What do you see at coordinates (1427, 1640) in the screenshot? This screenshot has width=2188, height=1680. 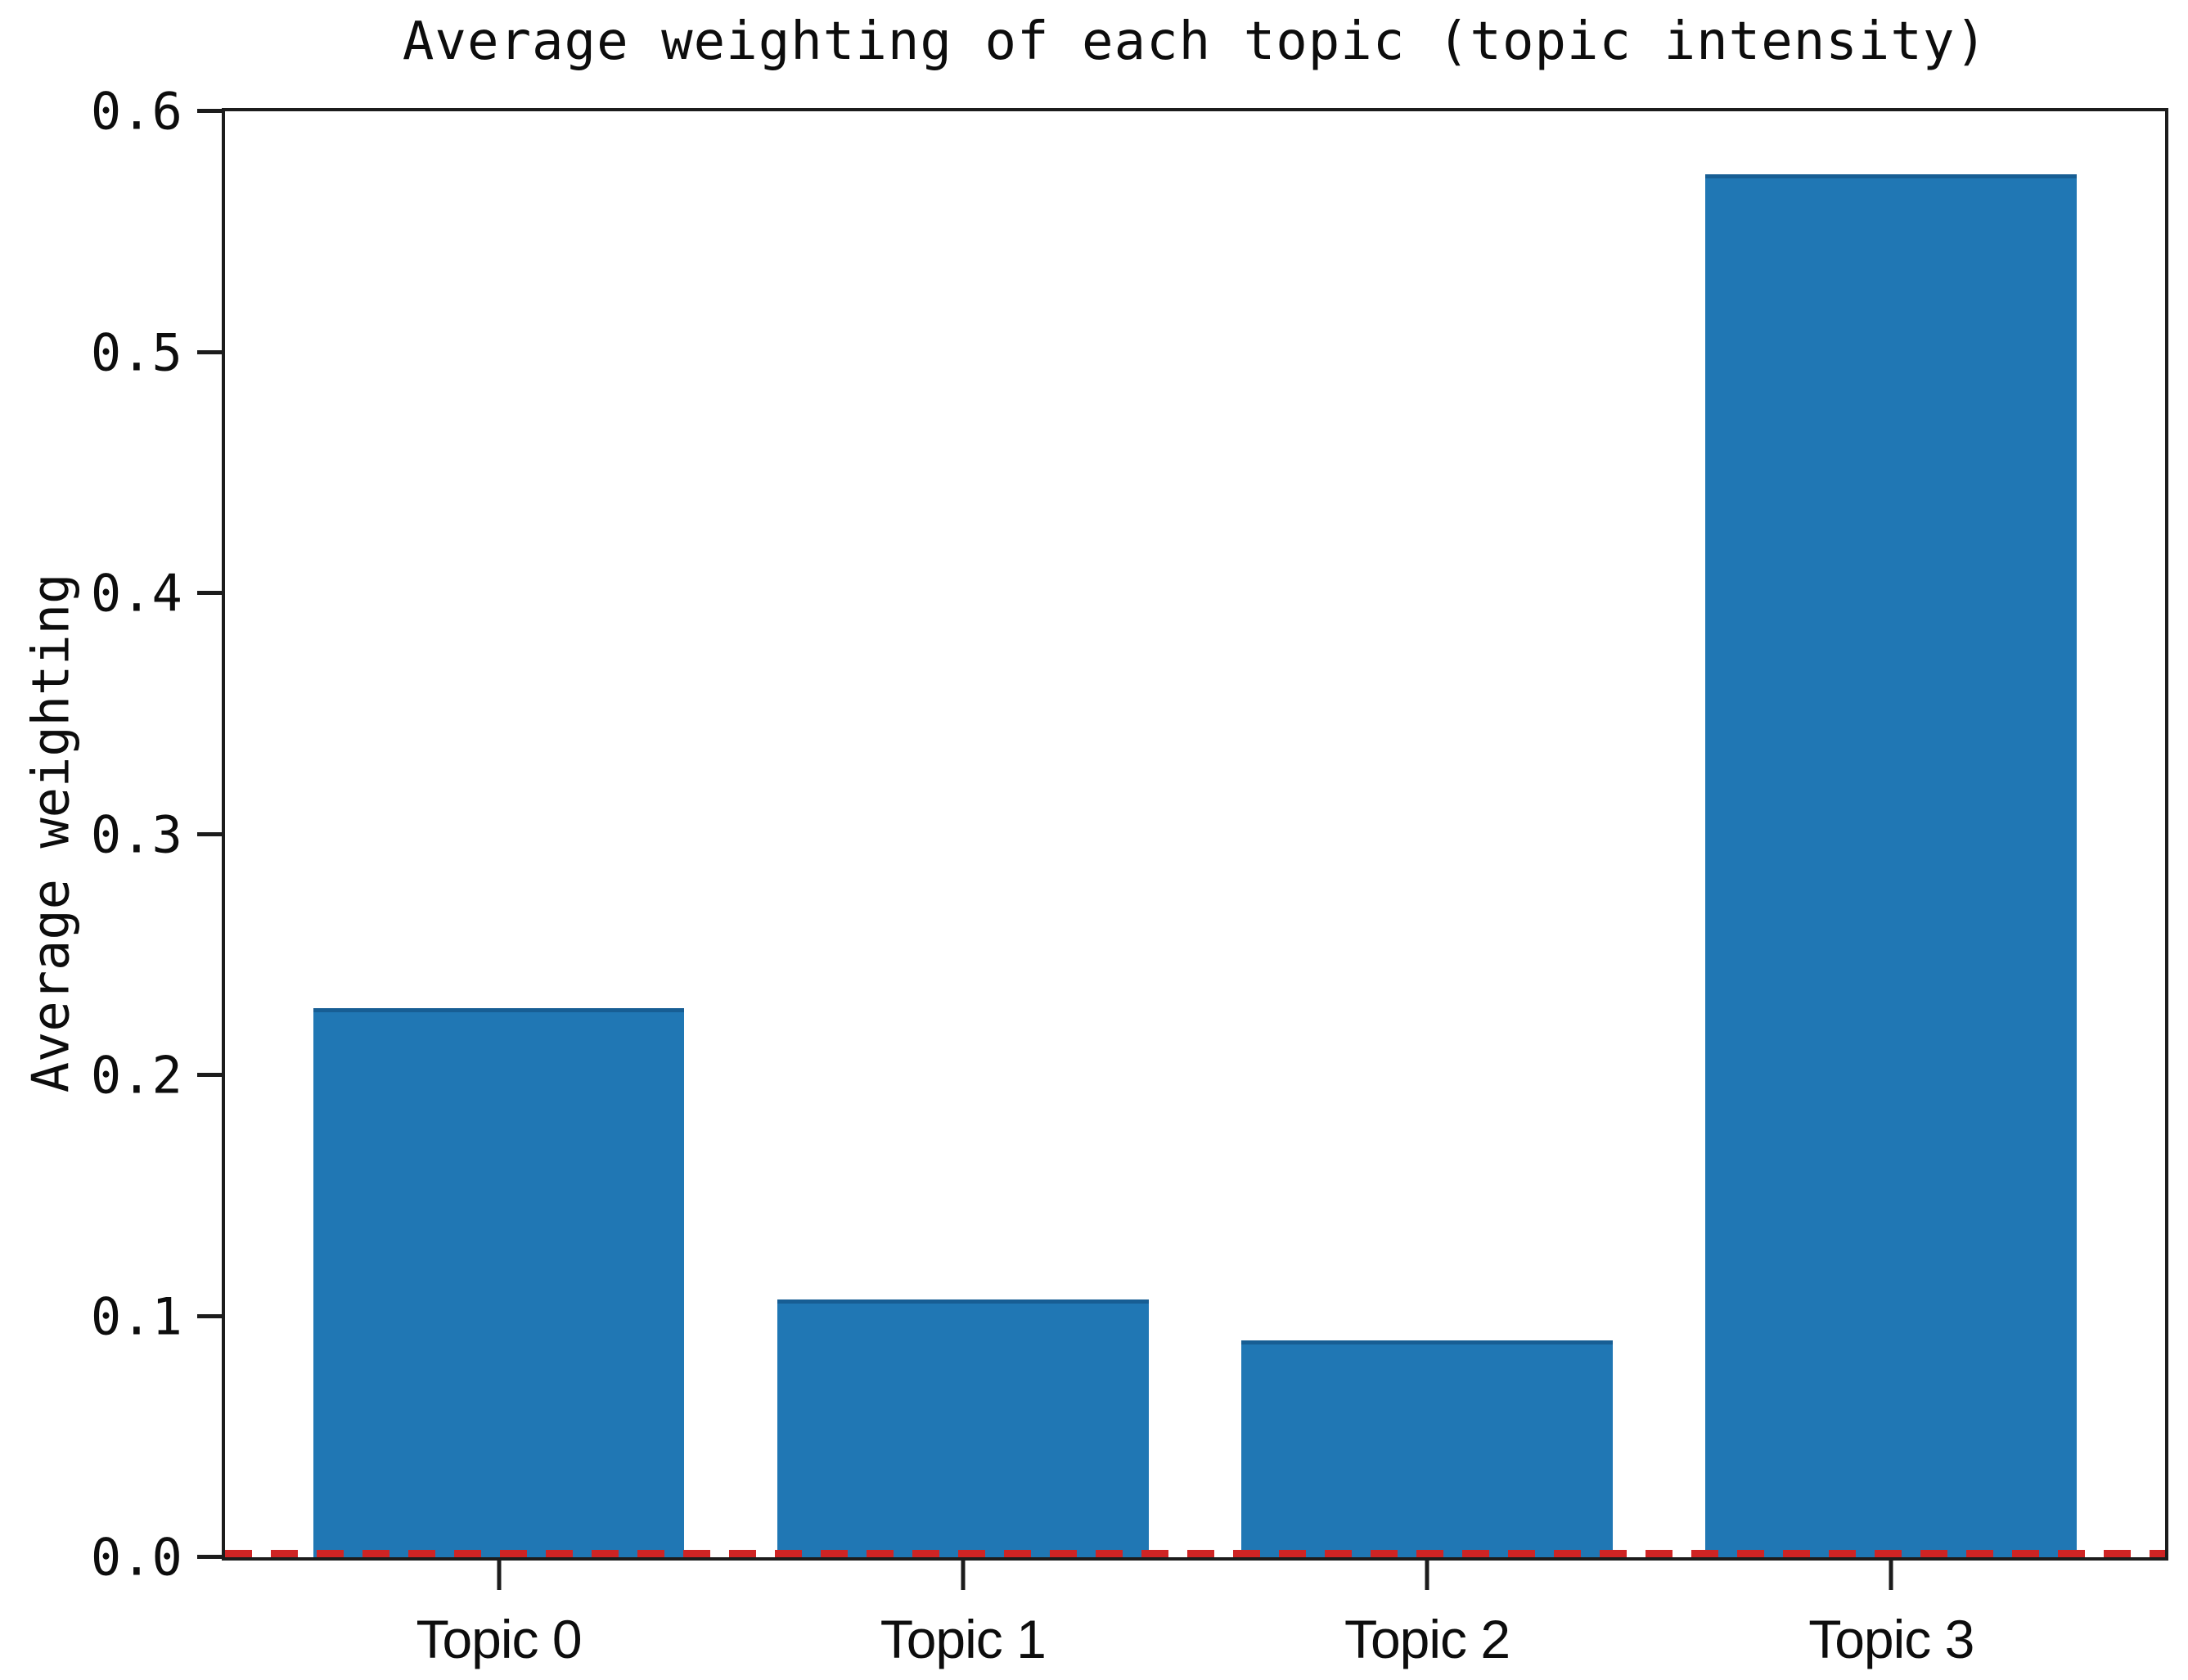 I see `x-tick-label-topic-2: Topic 2` at bounding box center [1427, 1640].